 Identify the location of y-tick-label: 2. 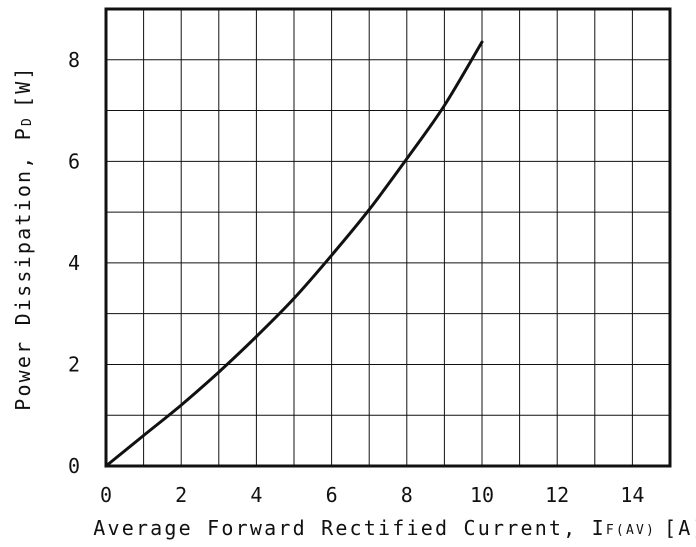
(74, 364).